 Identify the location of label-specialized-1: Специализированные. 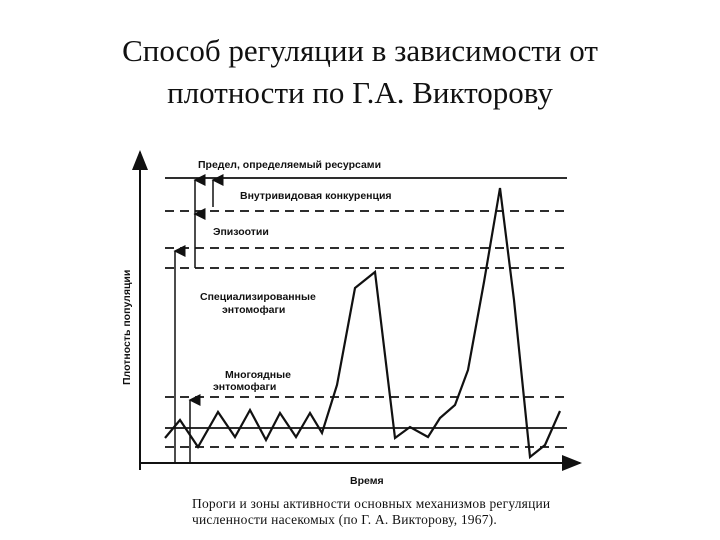
(258, 297).